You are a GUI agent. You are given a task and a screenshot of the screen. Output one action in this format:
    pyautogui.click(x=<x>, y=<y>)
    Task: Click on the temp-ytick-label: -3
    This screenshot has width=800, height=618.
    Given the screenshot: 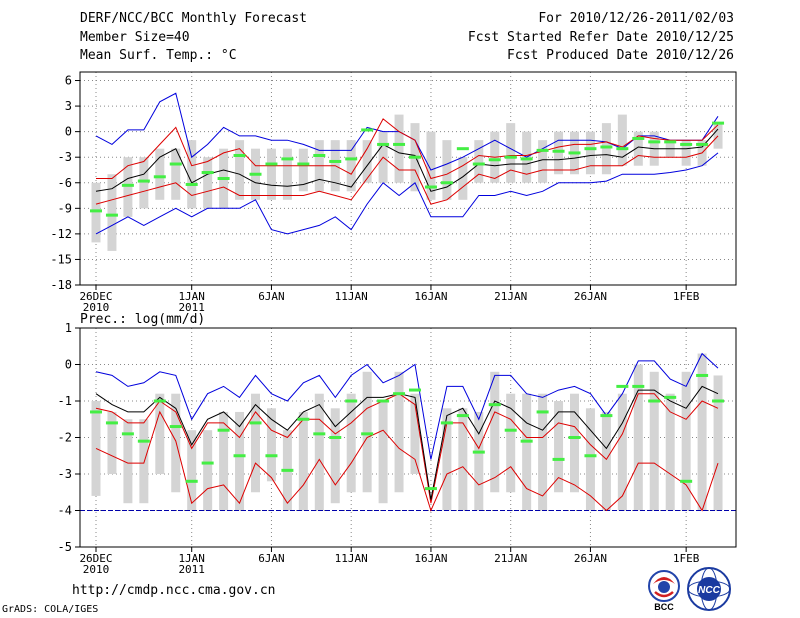 What is the action you would take?
    pyautogui.click(x=65, y=157)
    